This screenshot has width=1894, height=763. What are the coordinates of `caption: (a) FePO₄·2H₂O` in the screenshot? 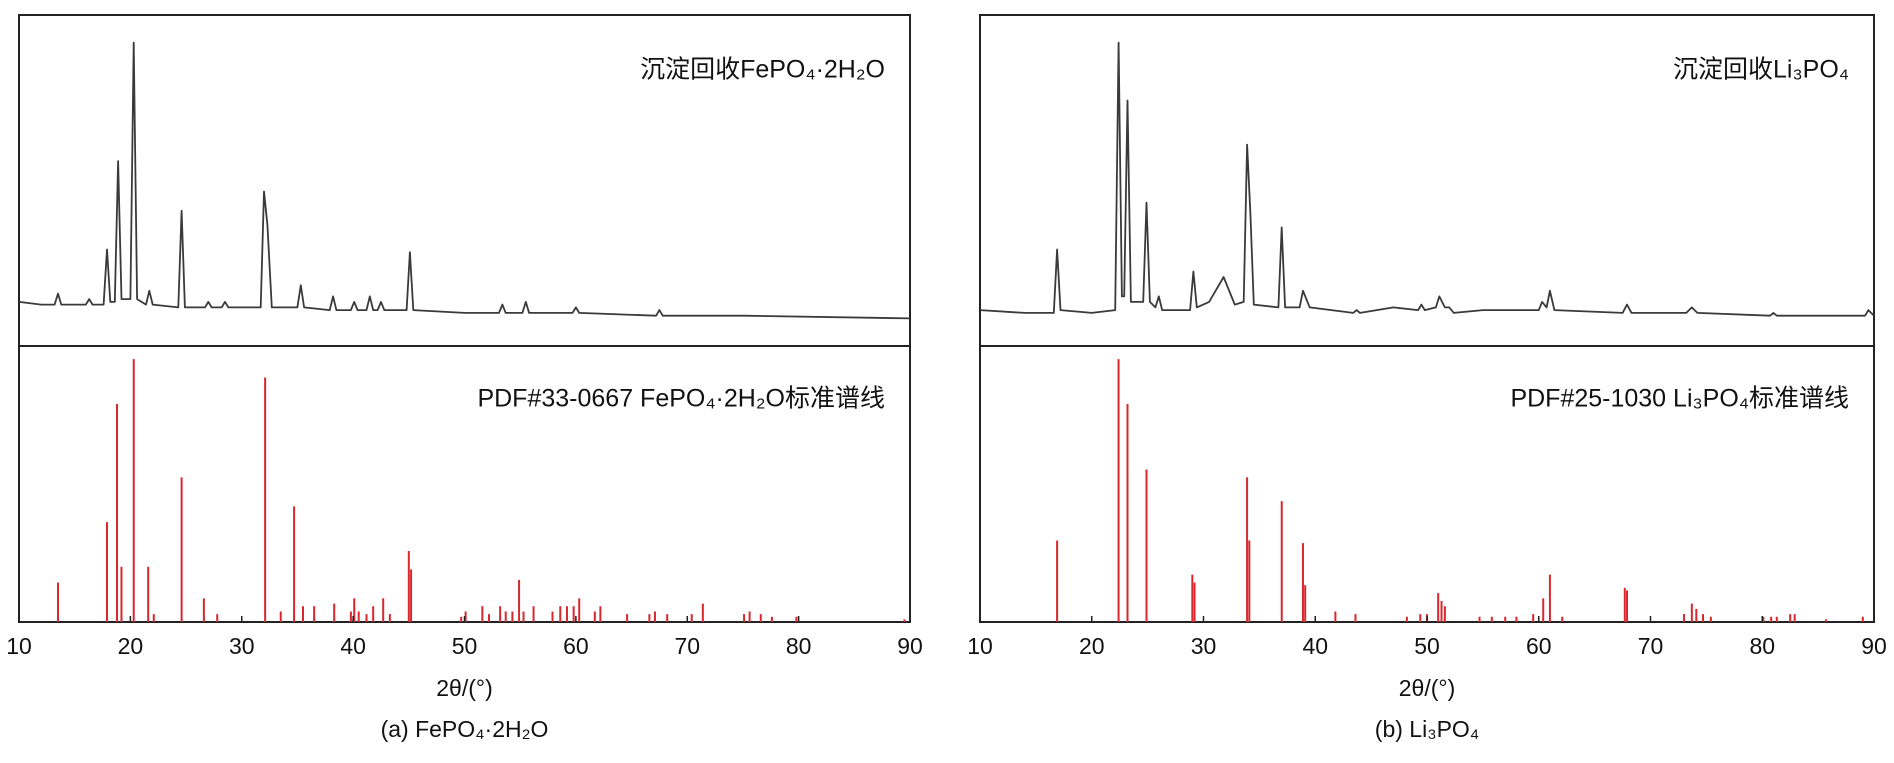 It's located at (465, 729).